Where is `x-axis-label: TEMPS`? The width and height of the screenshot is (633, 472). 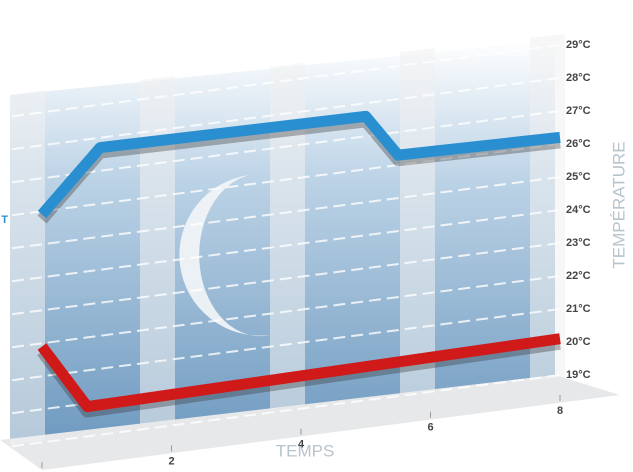
x-axis-label: TEMPS is located at coordinates (305, 450).